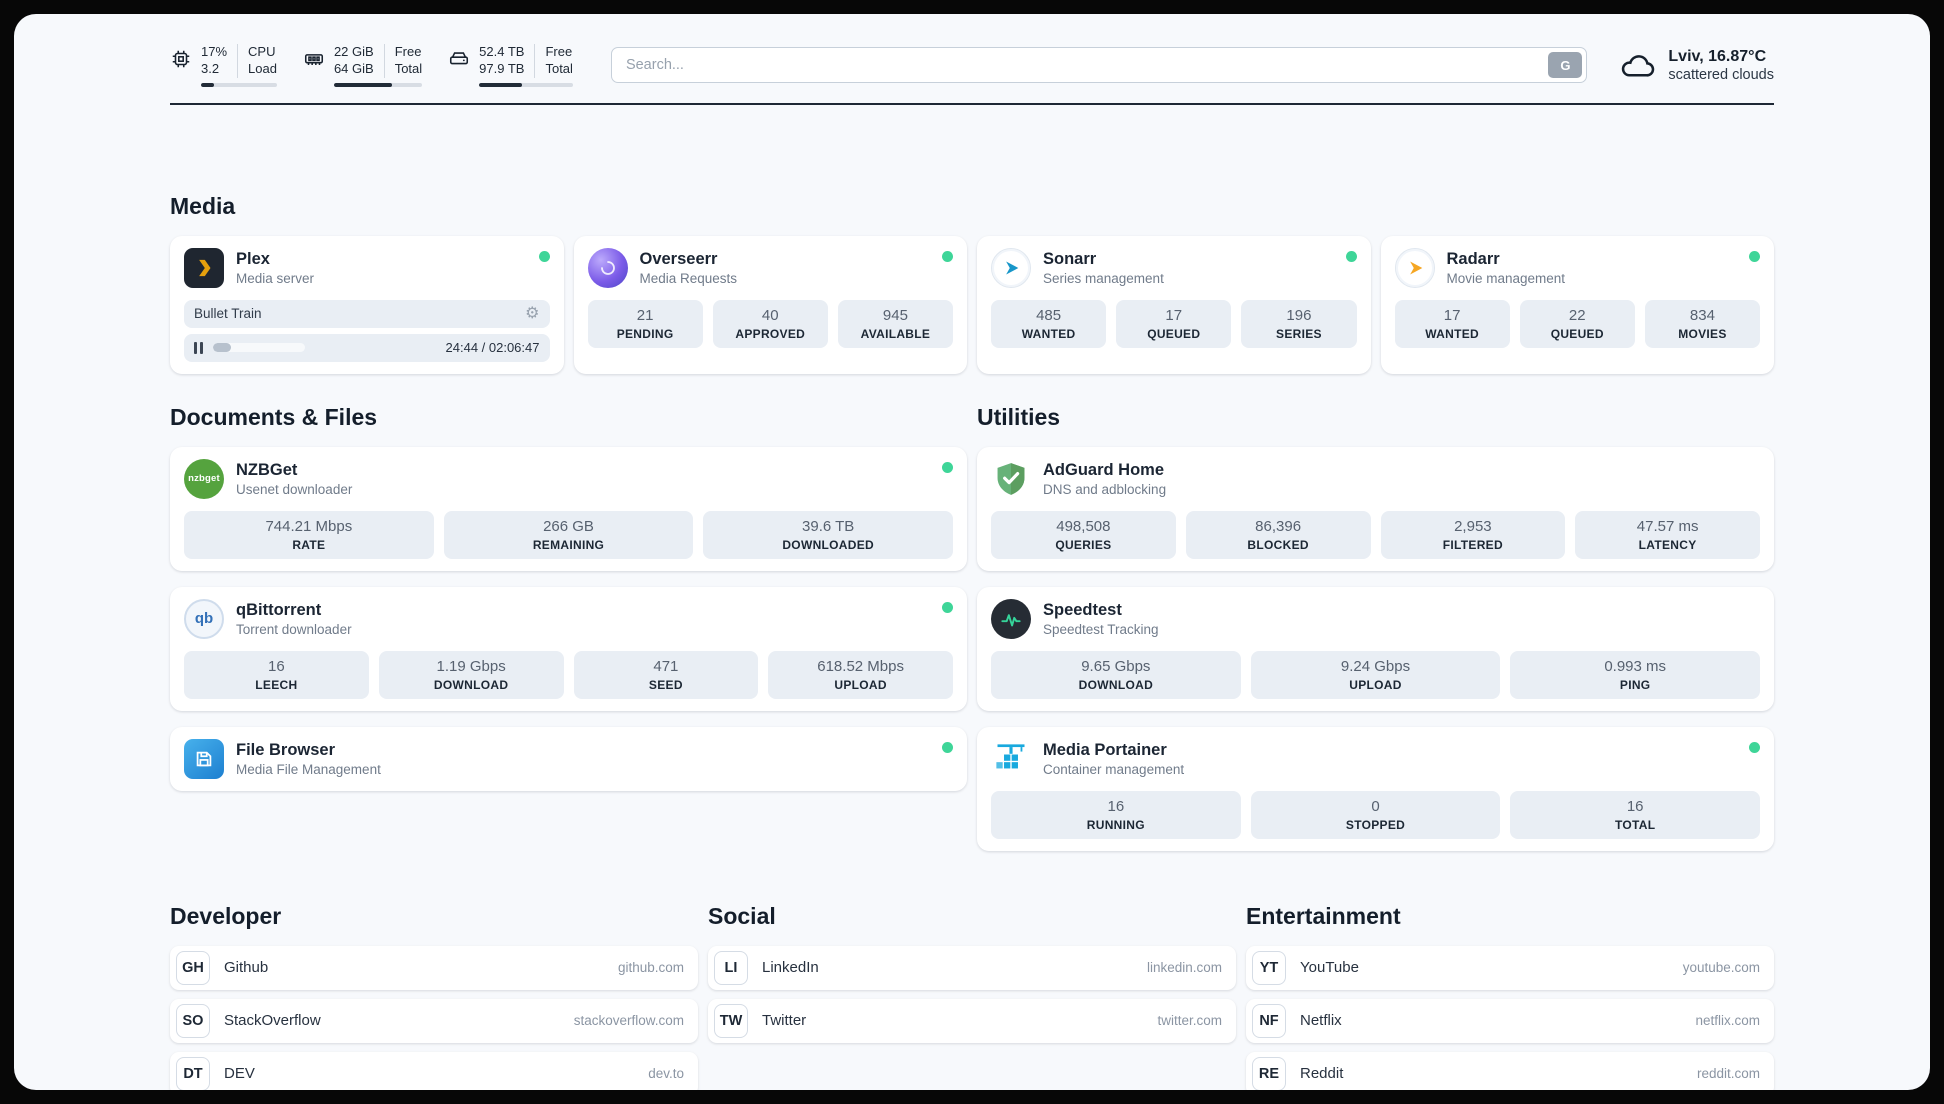  I want to click on pause-icon, so click(198, 347).